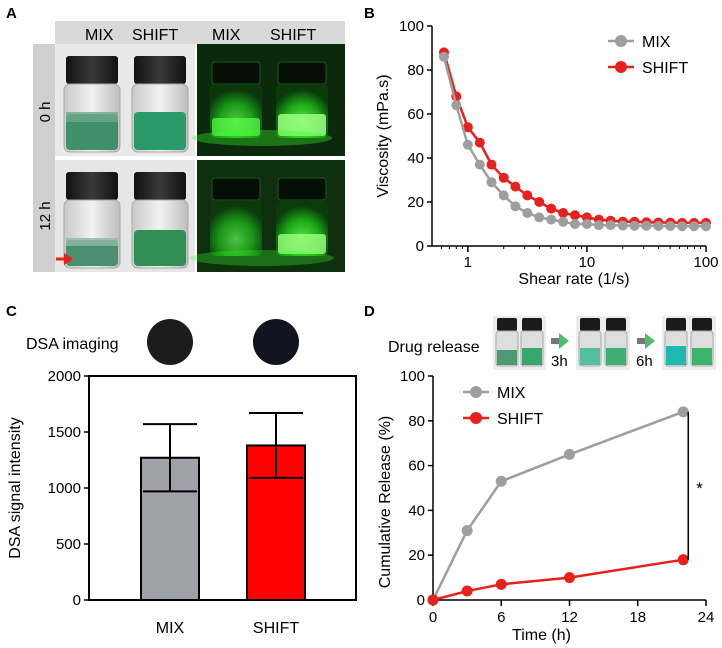  I want to click on drug-release-label: Drug release, so click(434, 347).